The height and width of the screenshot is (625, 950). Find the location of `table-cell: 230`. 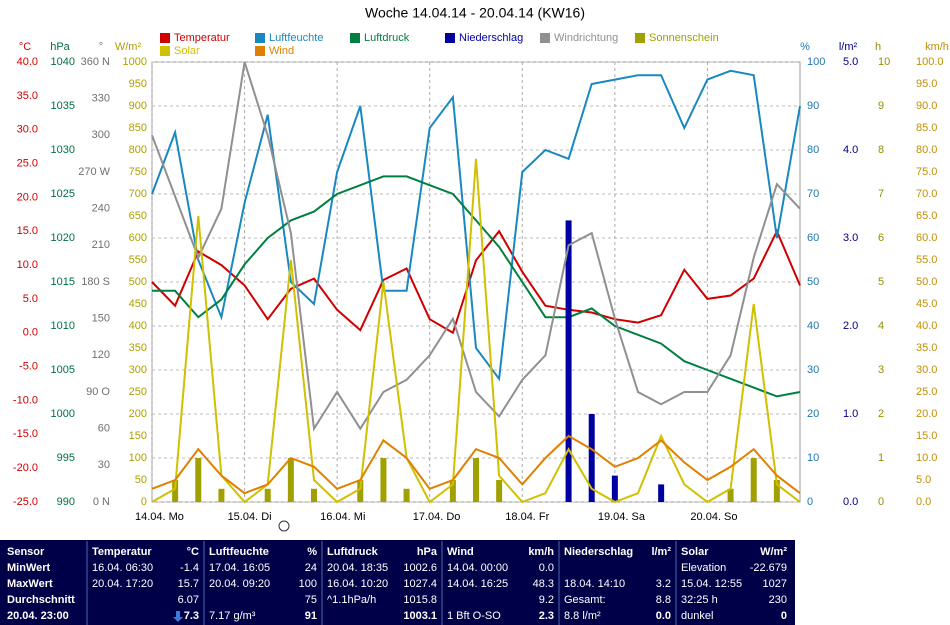

table-cell: 230 is located at coordinates (778, 600).